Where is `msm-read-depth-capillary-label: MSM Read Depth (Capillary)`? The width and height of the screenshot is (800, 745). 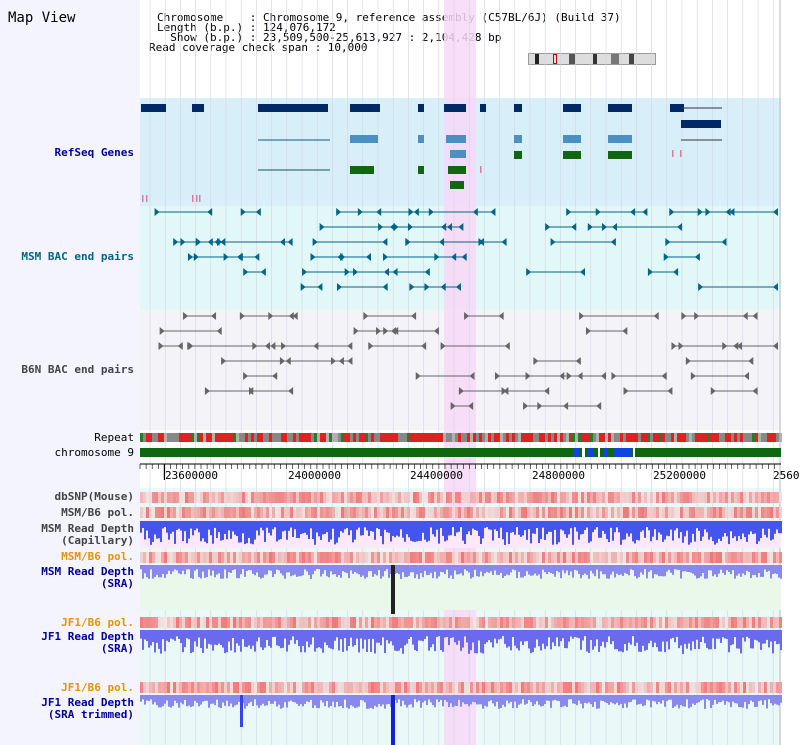 msm-read-depth-capillary-label: MSM Read Depth (Capillary) is located at coordinates (87, 534).